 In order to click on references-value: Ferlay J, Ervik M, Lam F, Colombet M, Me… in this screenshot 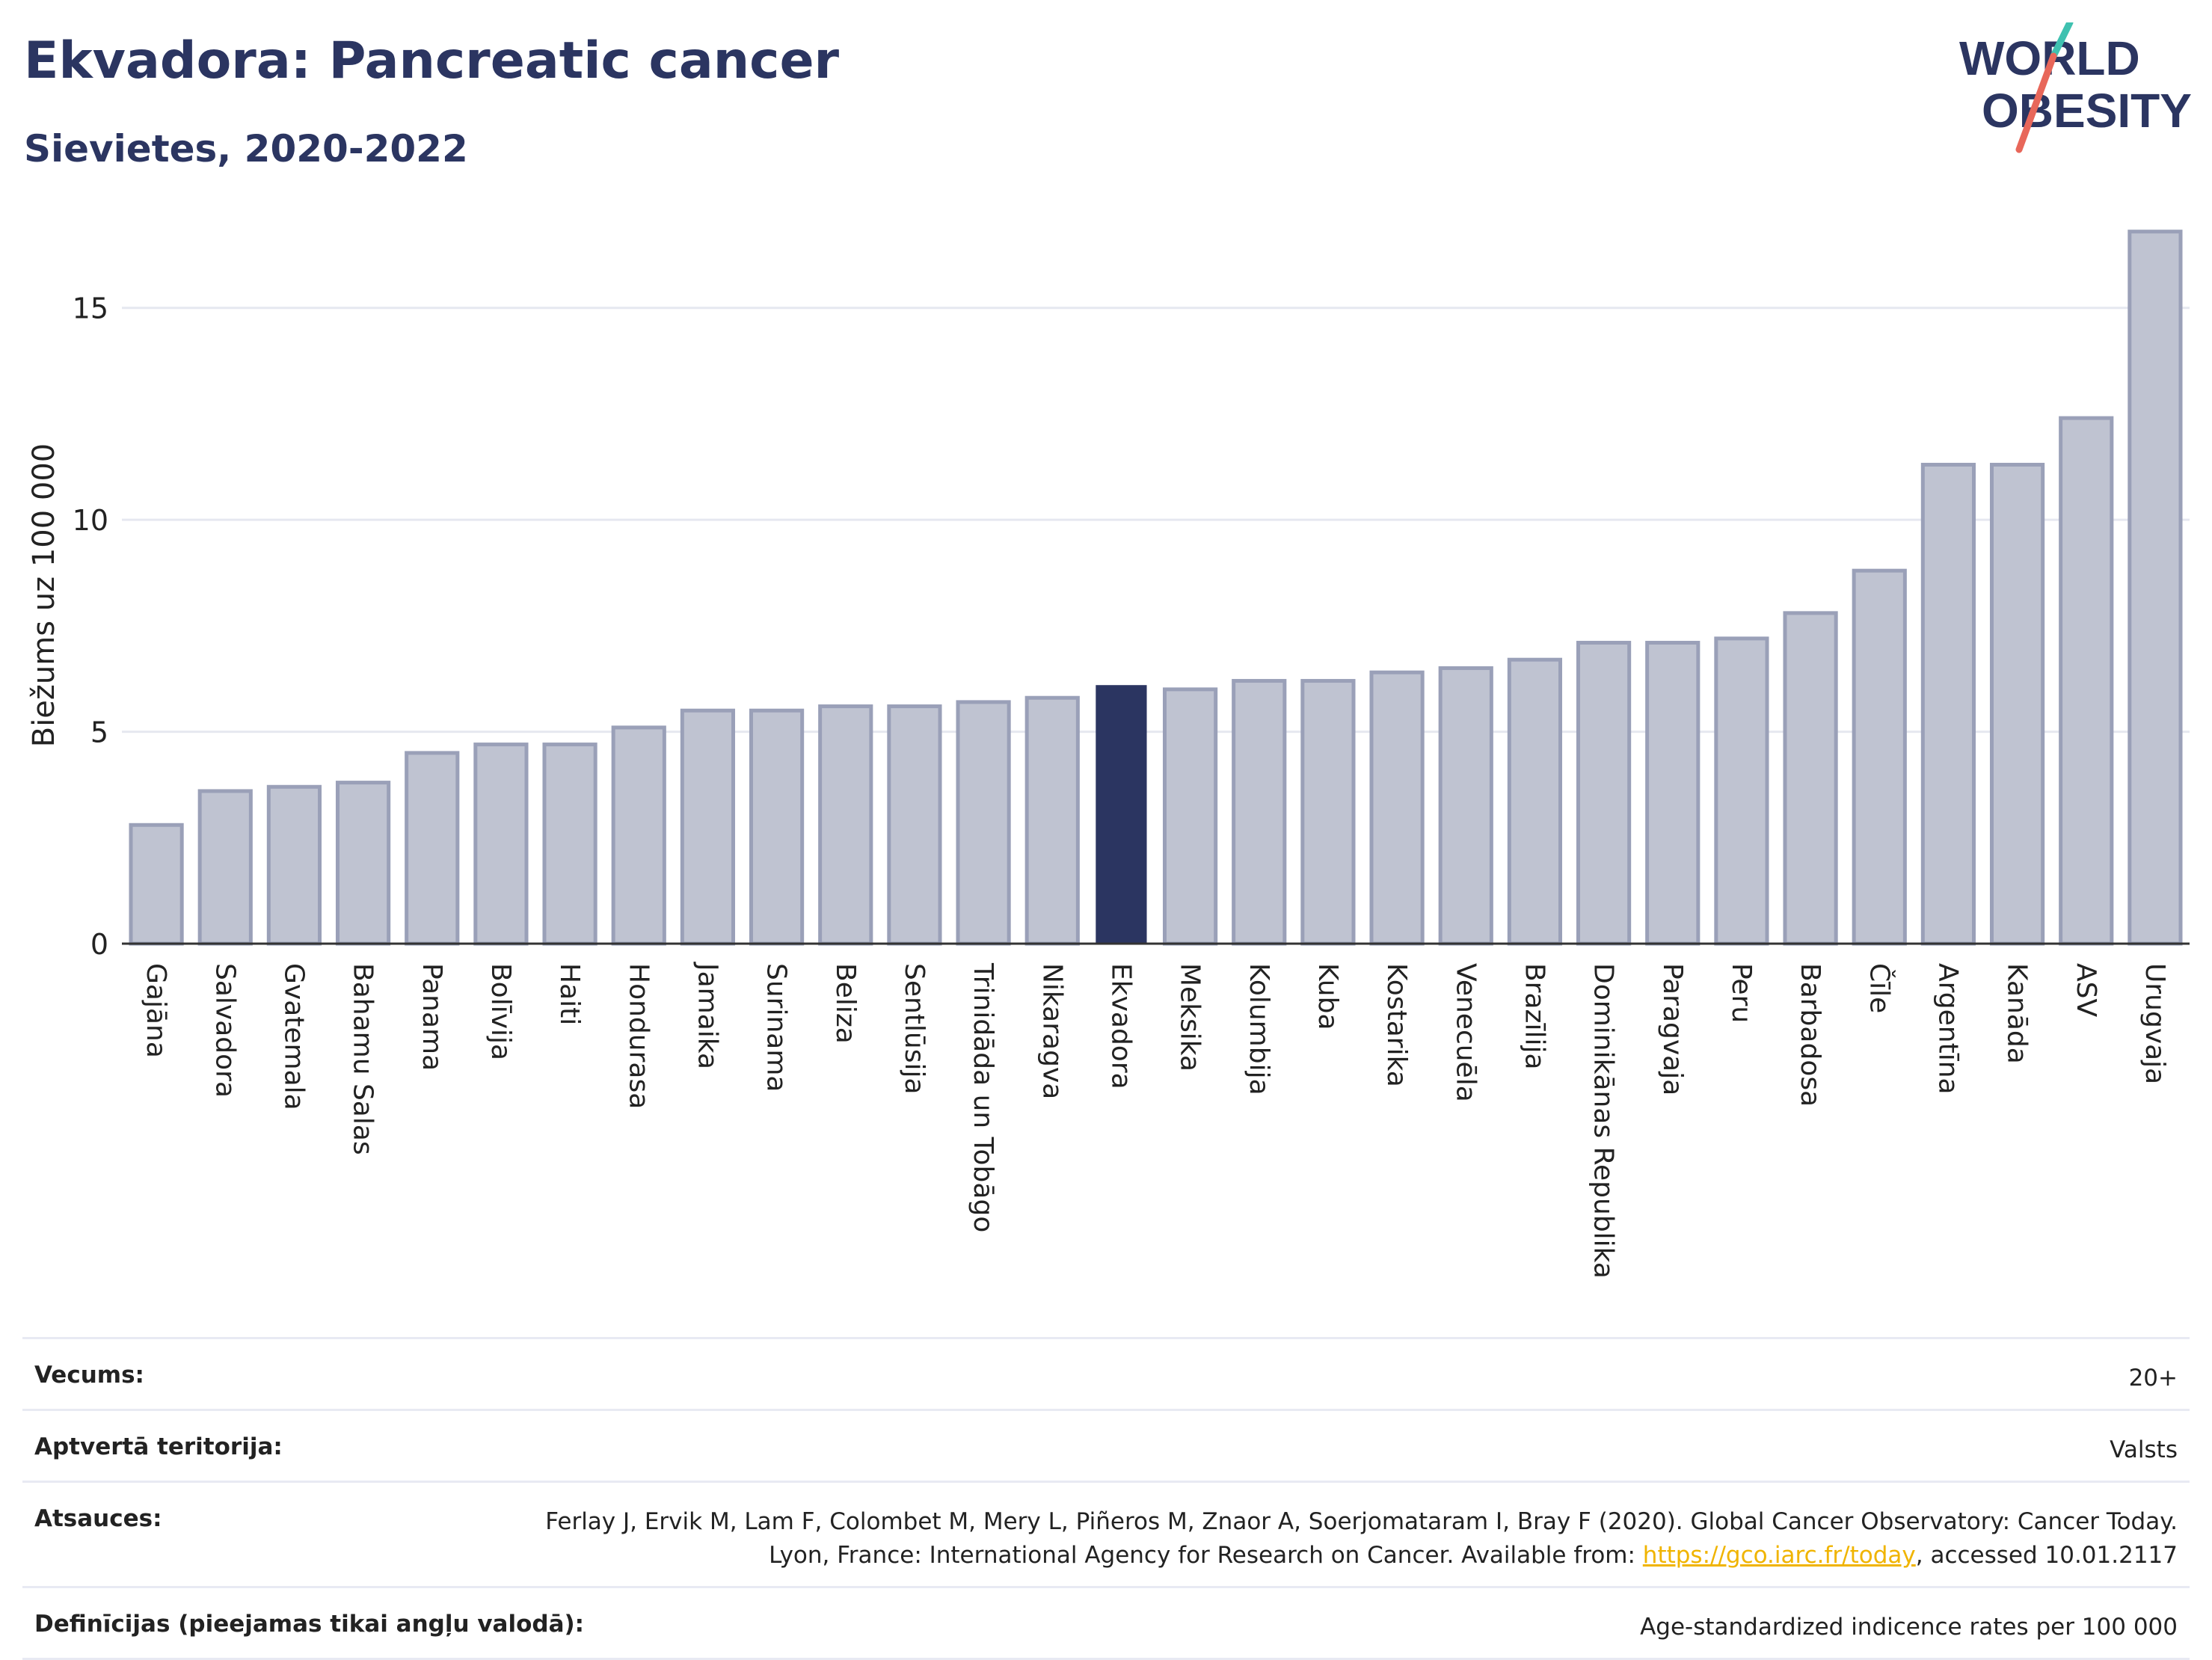, I will do `click(1355, 1539)`.